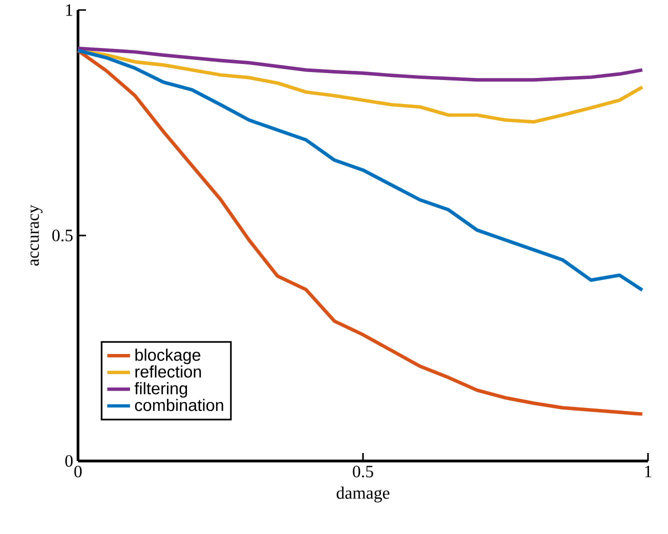 The image size is (668, 534). I want to click on y-tick-label: 1, so click(69, 10).